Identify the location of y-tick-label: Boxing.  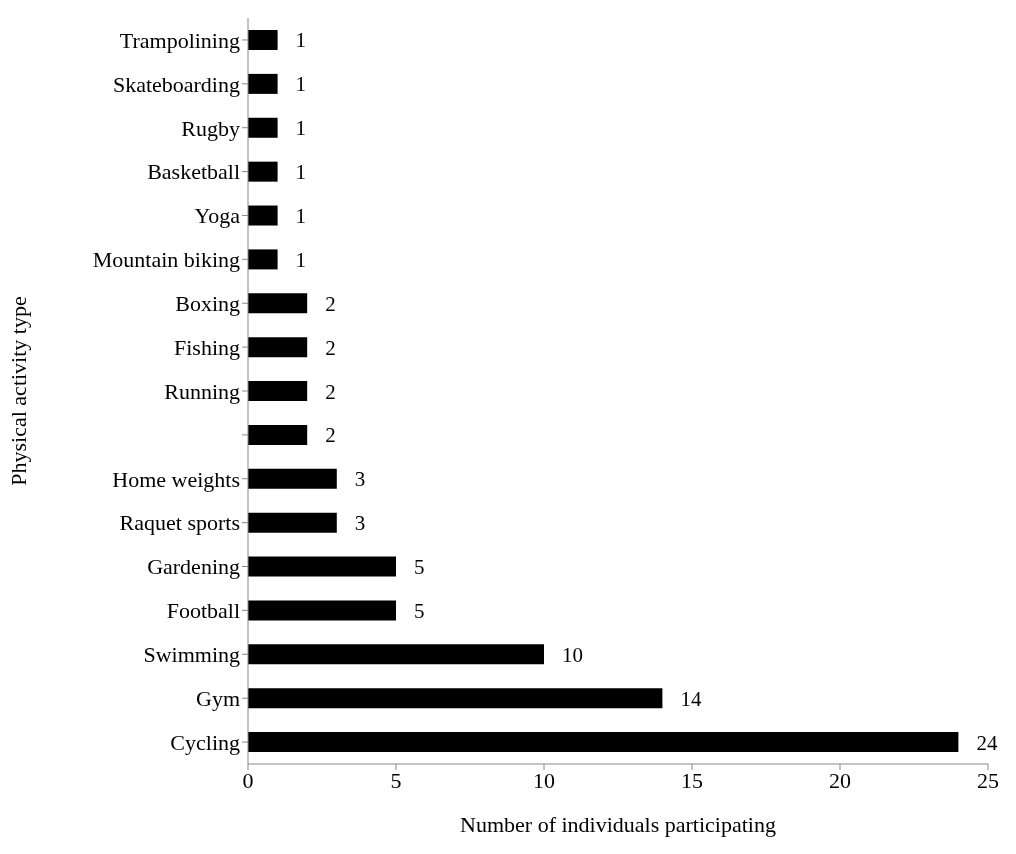
(207, 304).